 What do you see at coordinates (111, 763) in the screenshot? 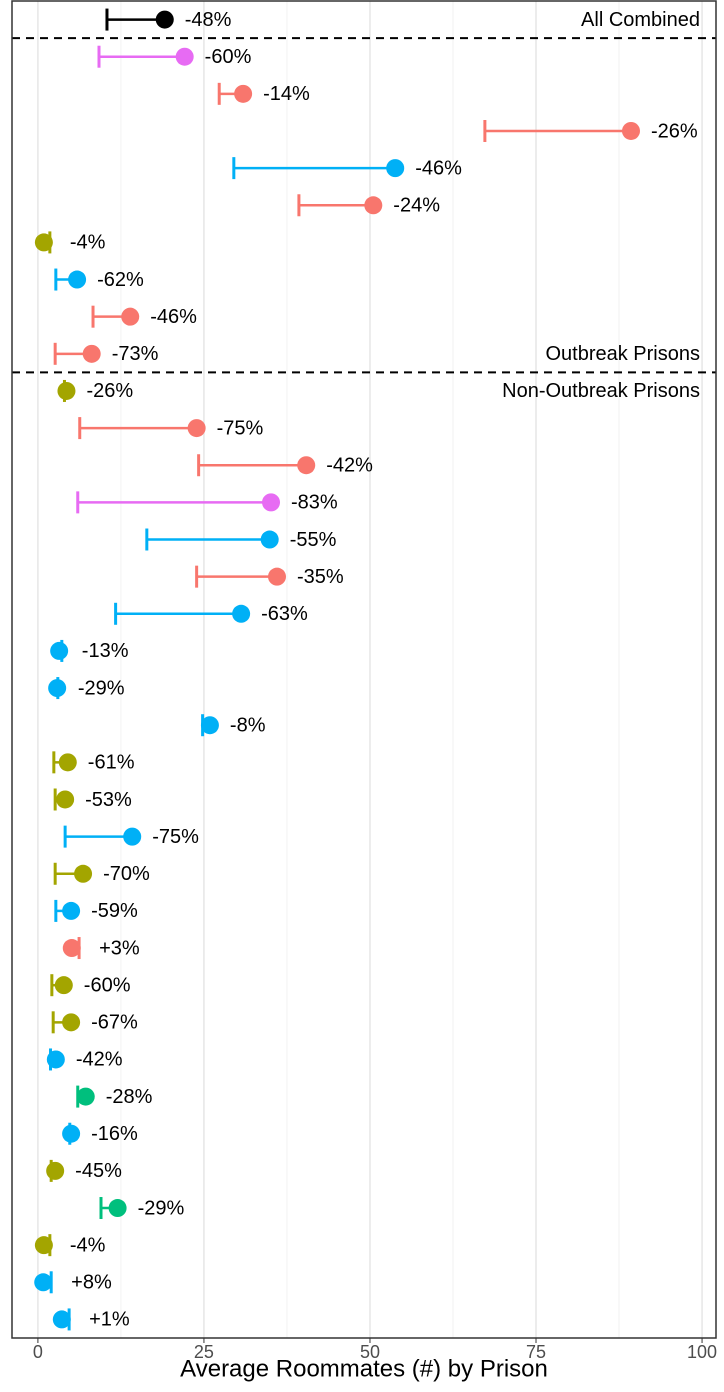
I see `change-label: -61%` at bounding box center [111, 763].